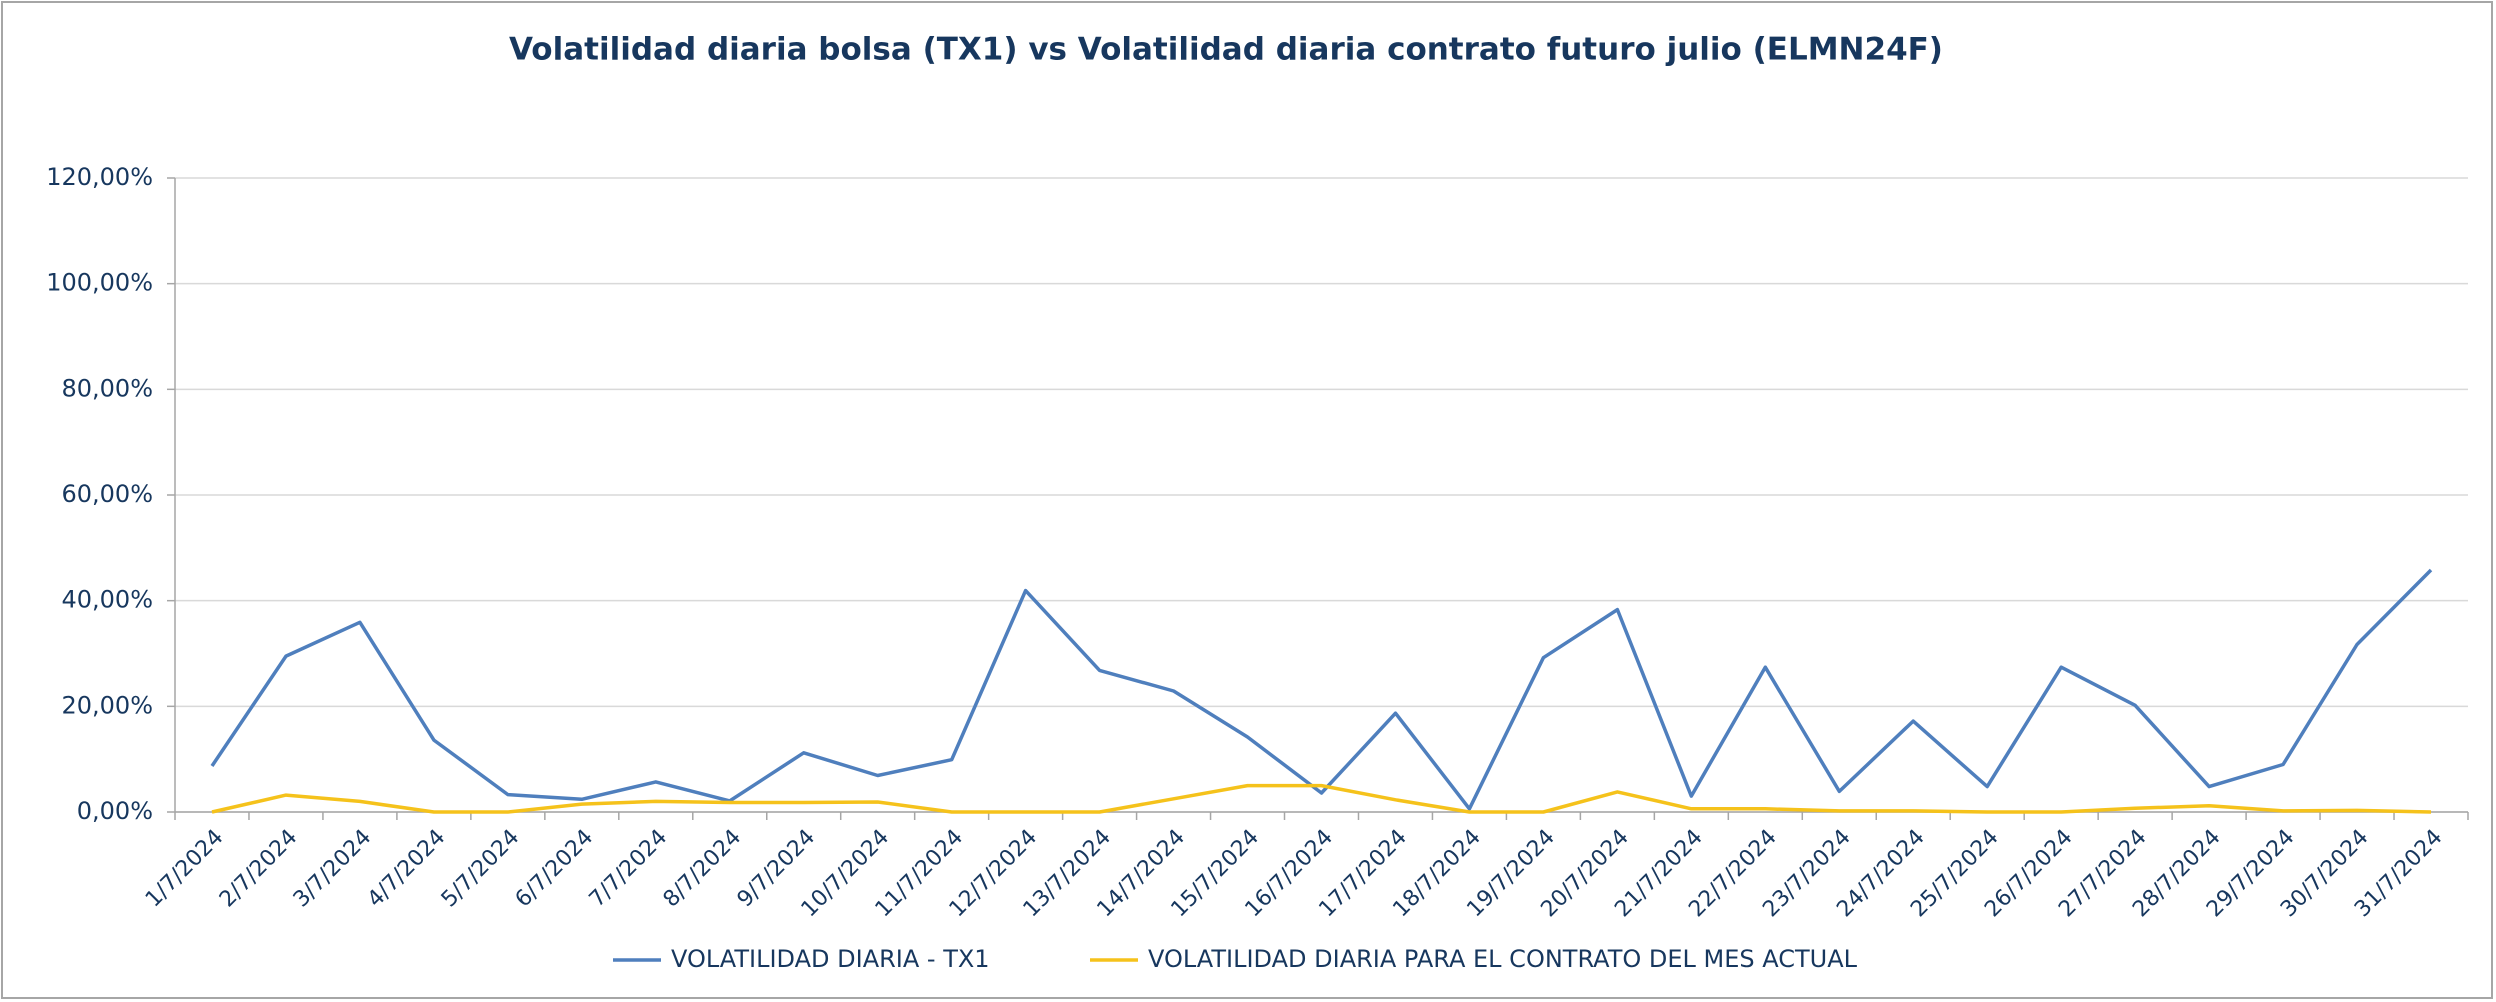 This screenshot has width=2496, height=1002. I want to click on y-tick-label: 120,00%, so click(99, 177).